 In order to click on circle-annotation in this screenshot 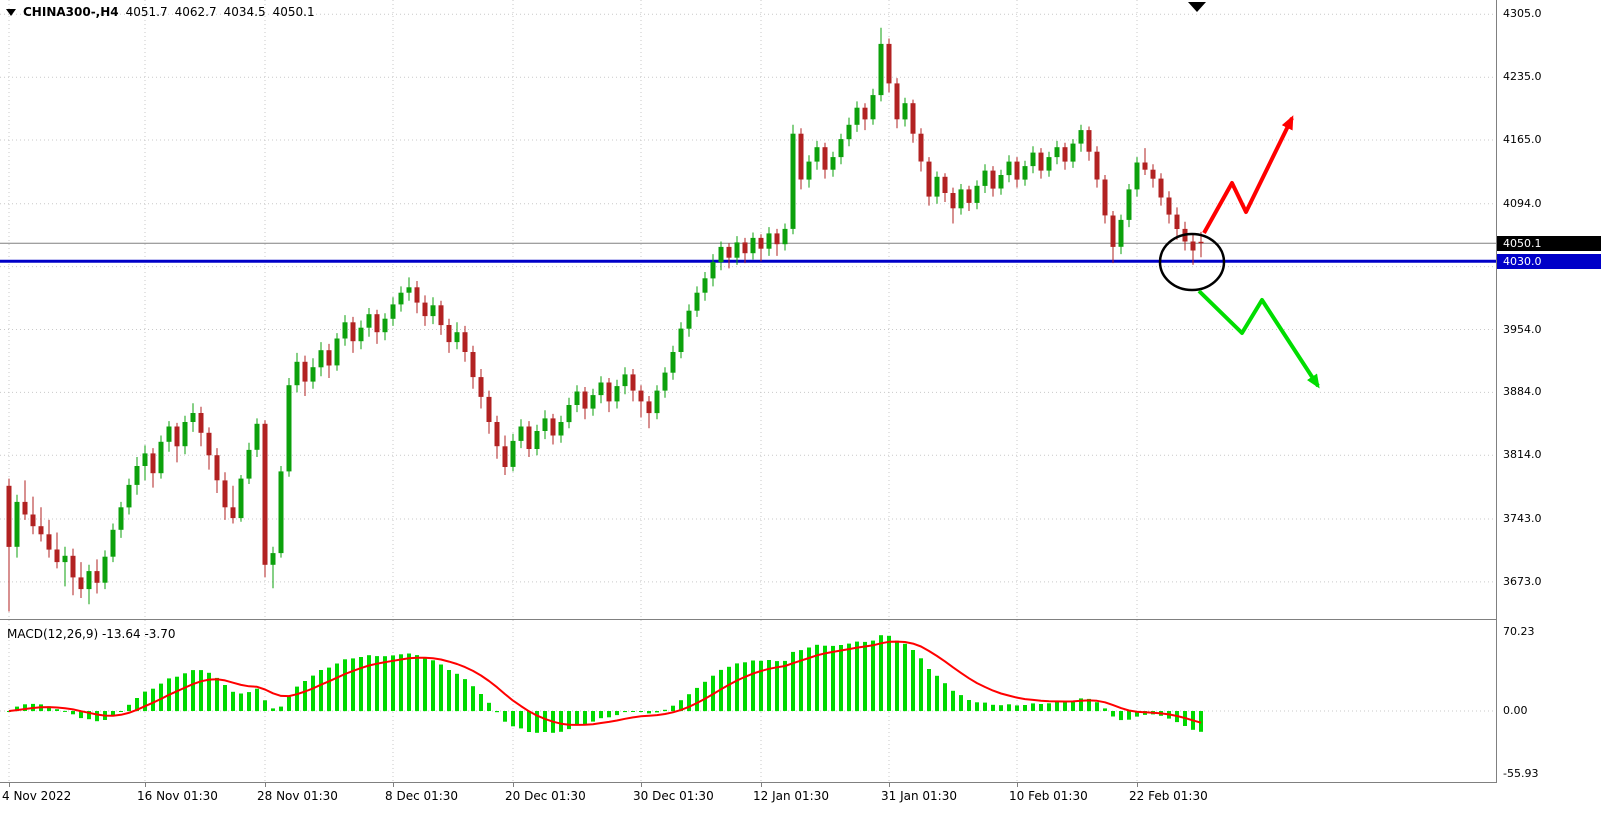, I will do `click(1192, 262)`.